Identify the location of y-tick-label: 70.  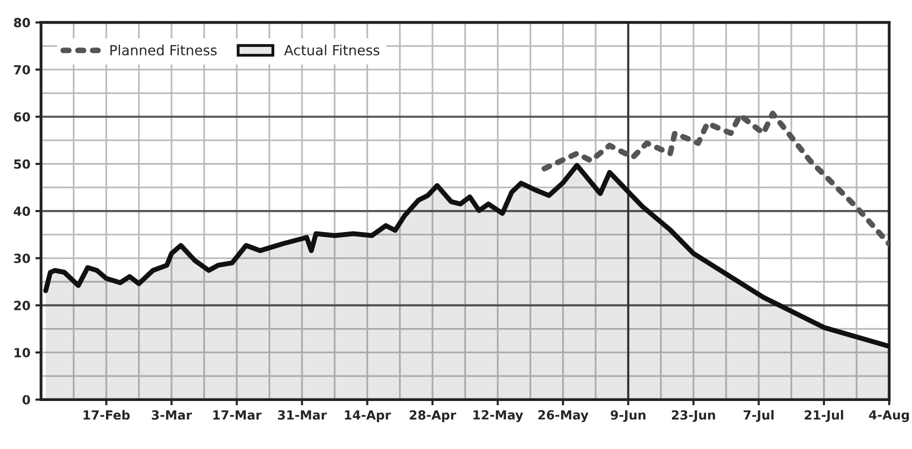
(22, 70).